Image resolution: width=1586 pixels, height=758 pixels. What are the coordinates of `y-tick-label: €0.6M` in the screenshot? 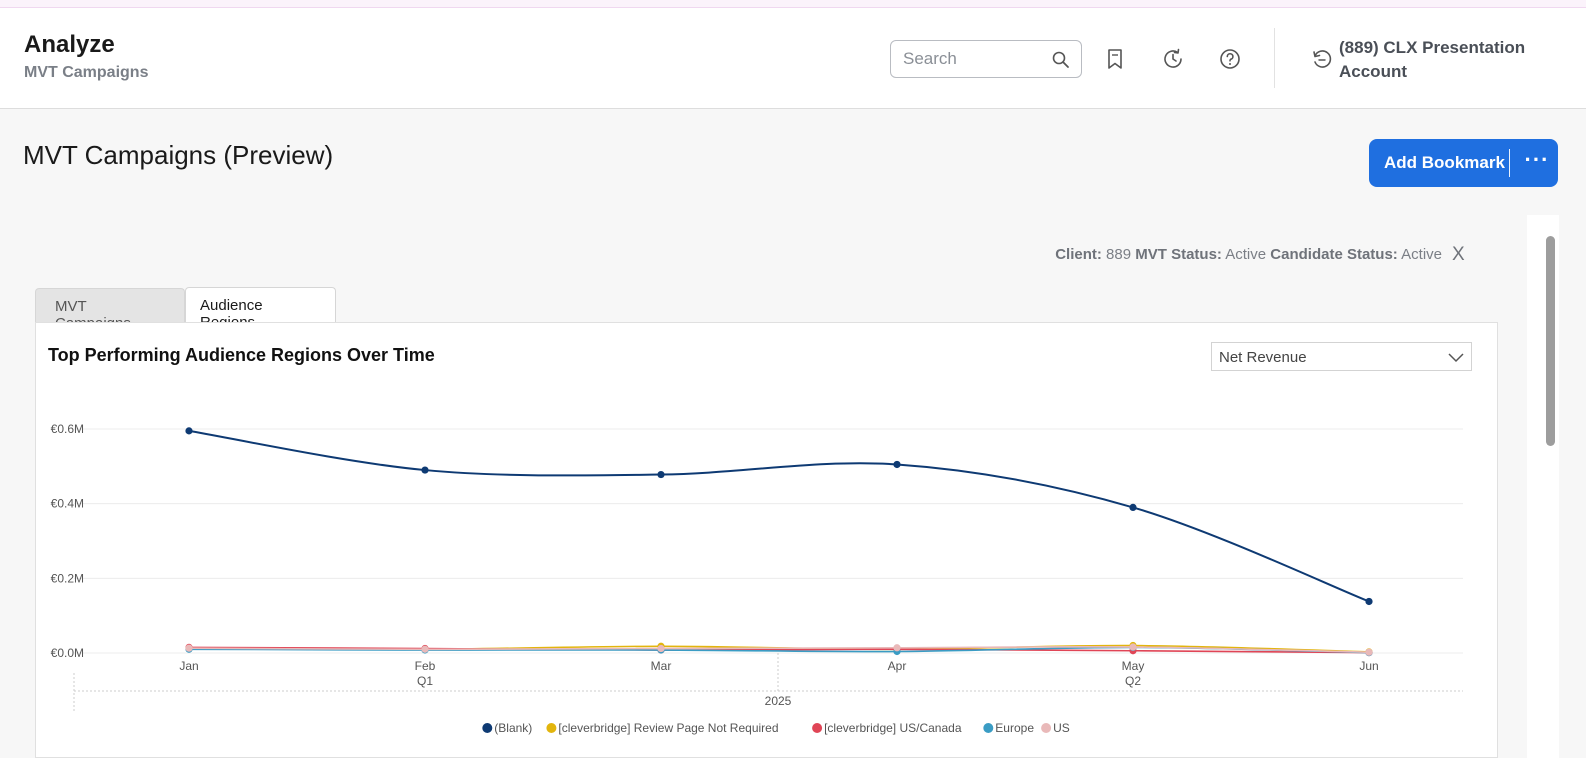 It's located at (67, 429).